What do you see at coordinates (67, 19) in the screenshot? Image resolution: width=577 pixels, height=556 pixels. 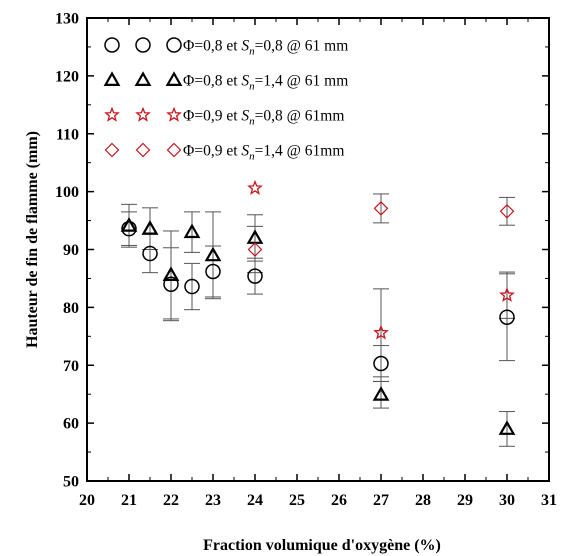 I see `y-tick-label: 130` at bounding box center [67, 19].